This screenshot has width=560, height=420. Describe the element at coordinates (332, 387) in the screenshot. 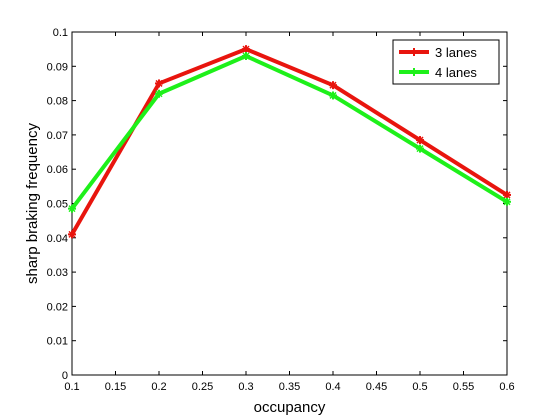

I see `x-tick-label: 0.4` at that location.